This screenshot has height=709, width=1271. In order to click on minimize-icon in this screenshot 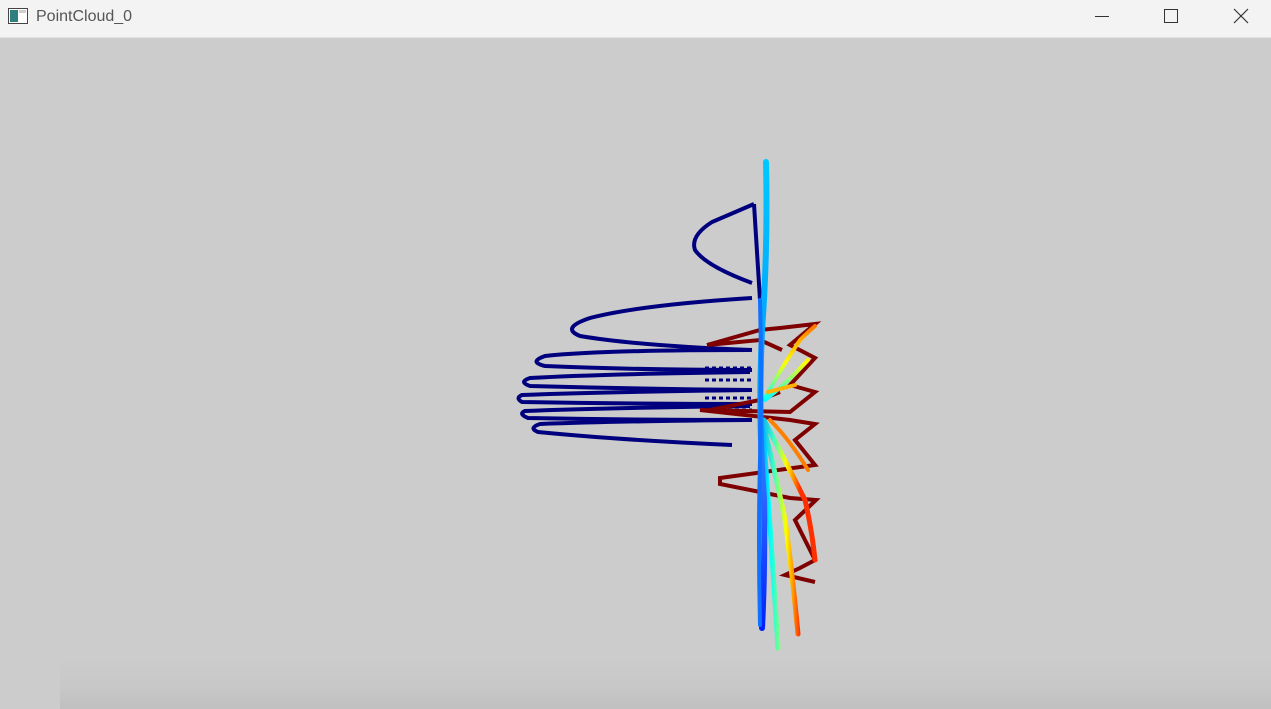, I will do `click(1102, 16)`.